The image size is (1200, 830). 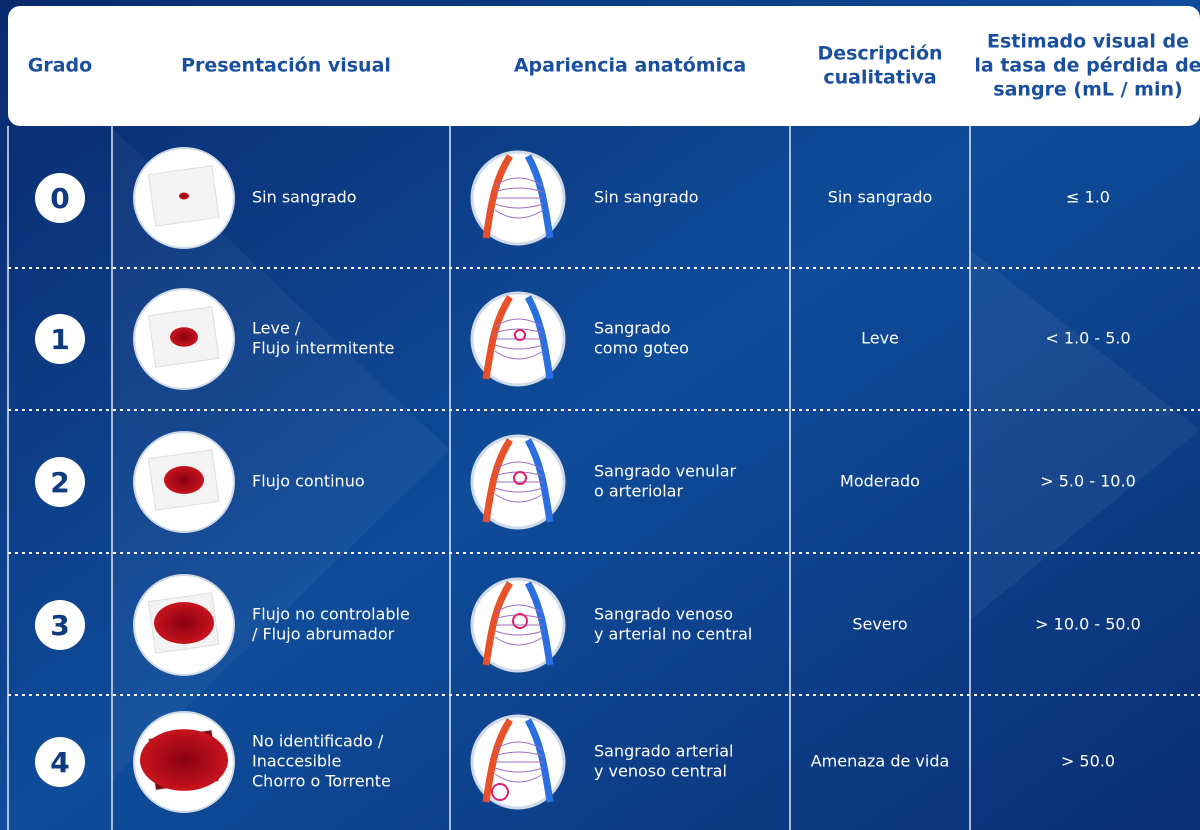 I want to click on visual-text: Leve /, so click(x=276, y=328).